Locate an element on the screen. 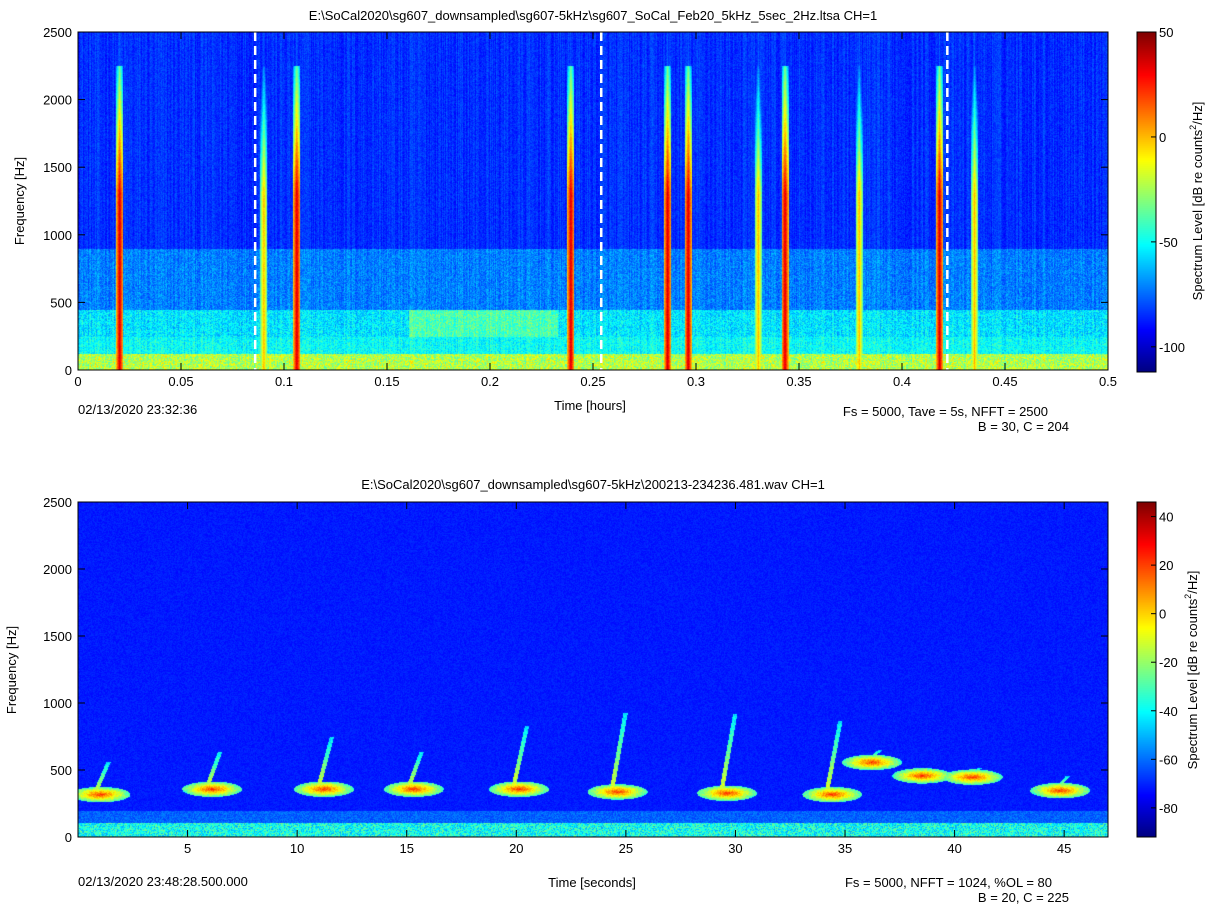  ltsa-colorbar-label-main: Spectrum Level [dB re counts is located at coordinates (1197, 214).